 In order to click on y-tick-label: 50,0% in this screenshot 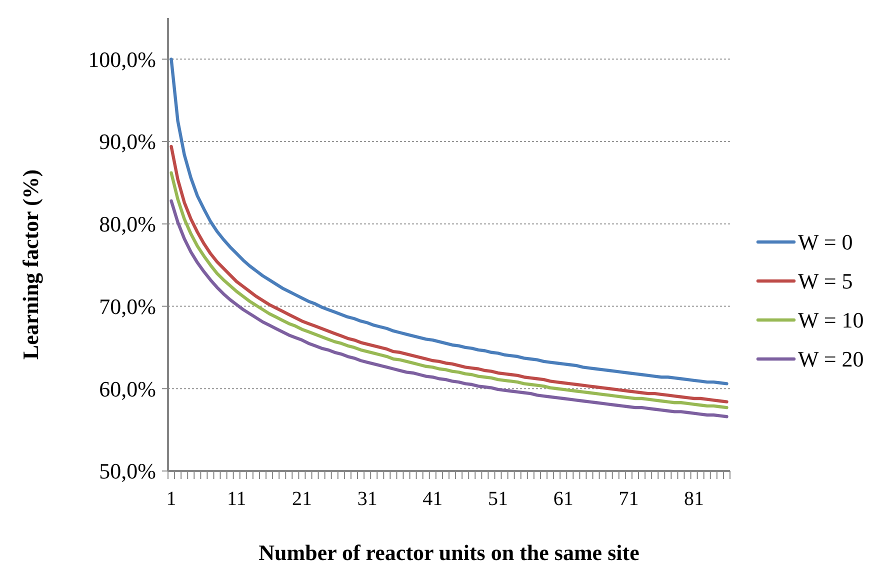, I will do `click(127, 471)`.